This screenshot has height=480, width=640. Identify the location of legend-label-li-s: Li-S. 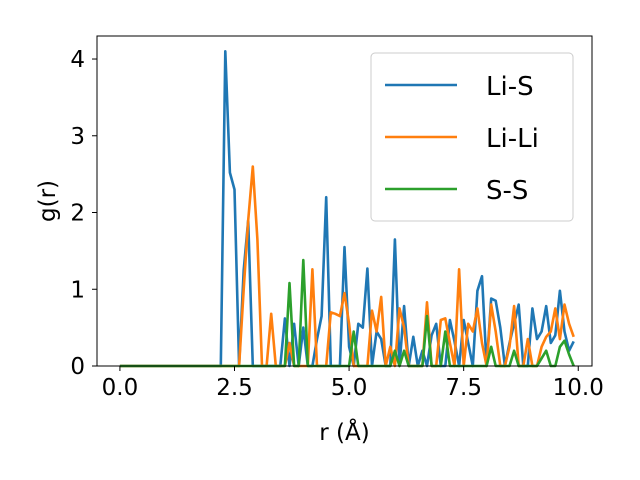
(510, 87).